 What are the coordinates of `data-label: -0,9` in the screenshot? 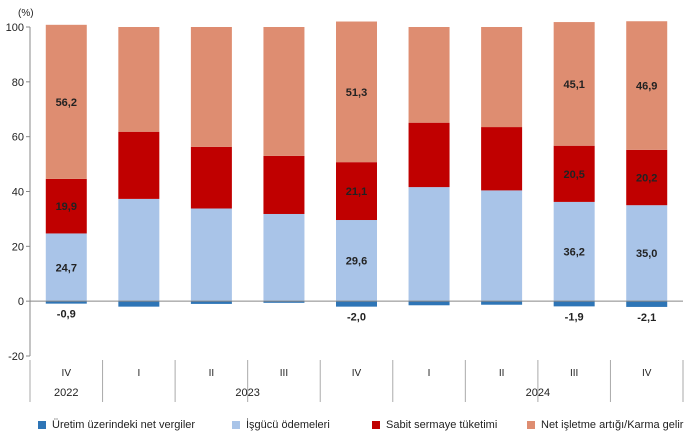 It's located at (66, 315).